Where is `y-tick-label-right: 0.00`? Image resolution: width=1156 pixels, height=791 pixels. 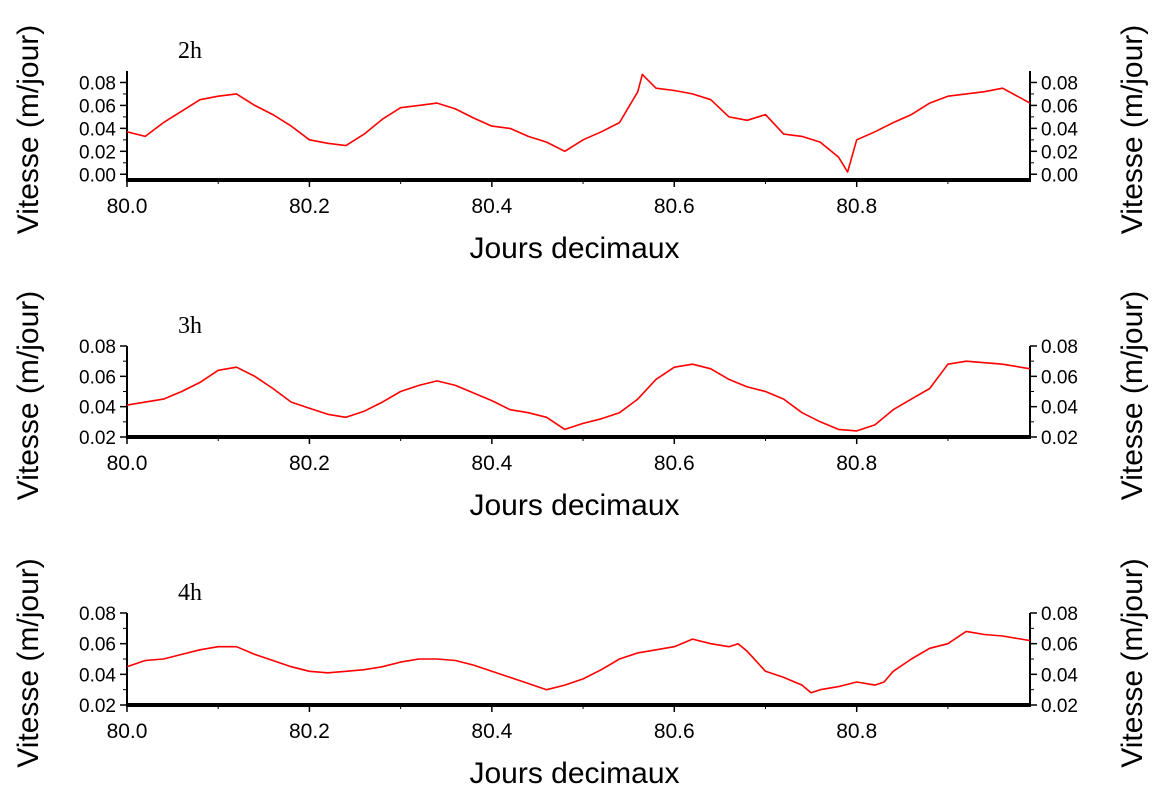
y-tick-label-right: 0.00 is located at coordinates (1059, 175).